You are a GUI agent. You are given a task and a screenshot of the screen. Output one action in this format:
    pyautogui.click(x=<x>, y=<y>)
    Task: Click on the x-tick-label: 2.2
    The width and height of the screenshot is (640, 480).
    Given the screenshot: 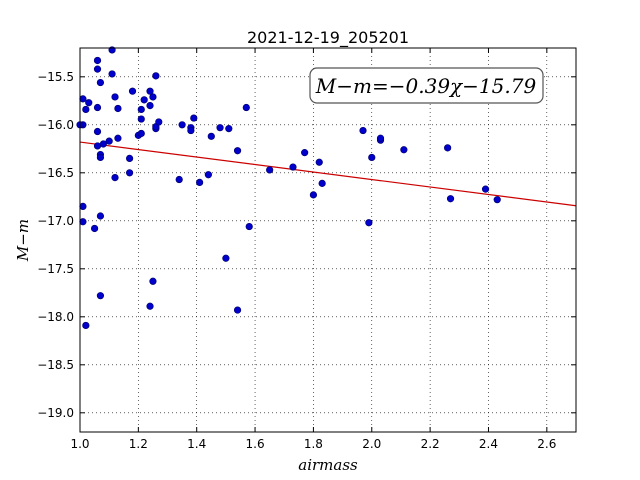 What is the action you would take?
    pyautogui.click(x=430, y=444)
    